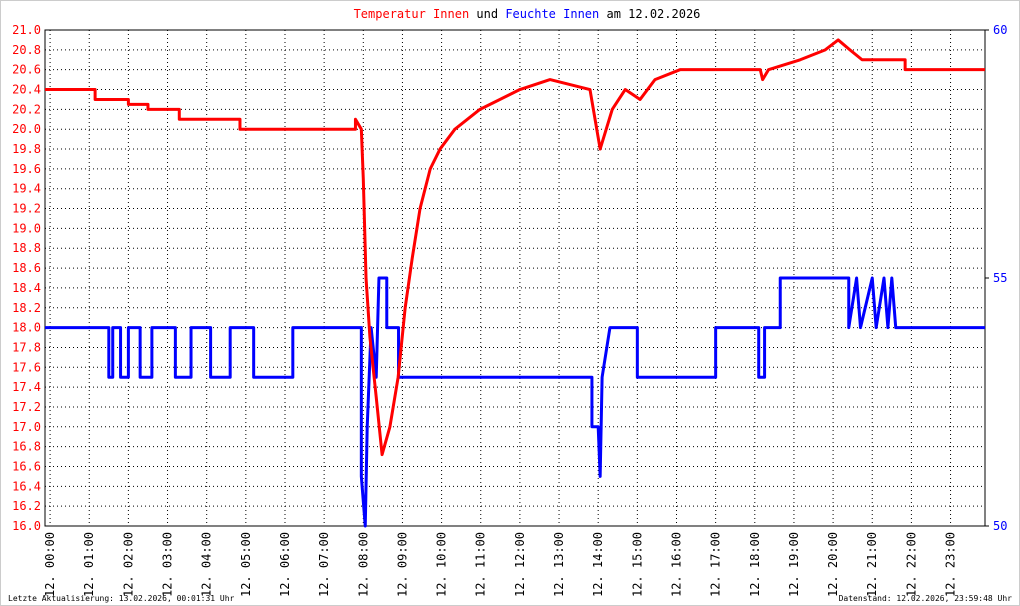  I want to click on x-tick-label: 12. 22:00, so click(911, 564).